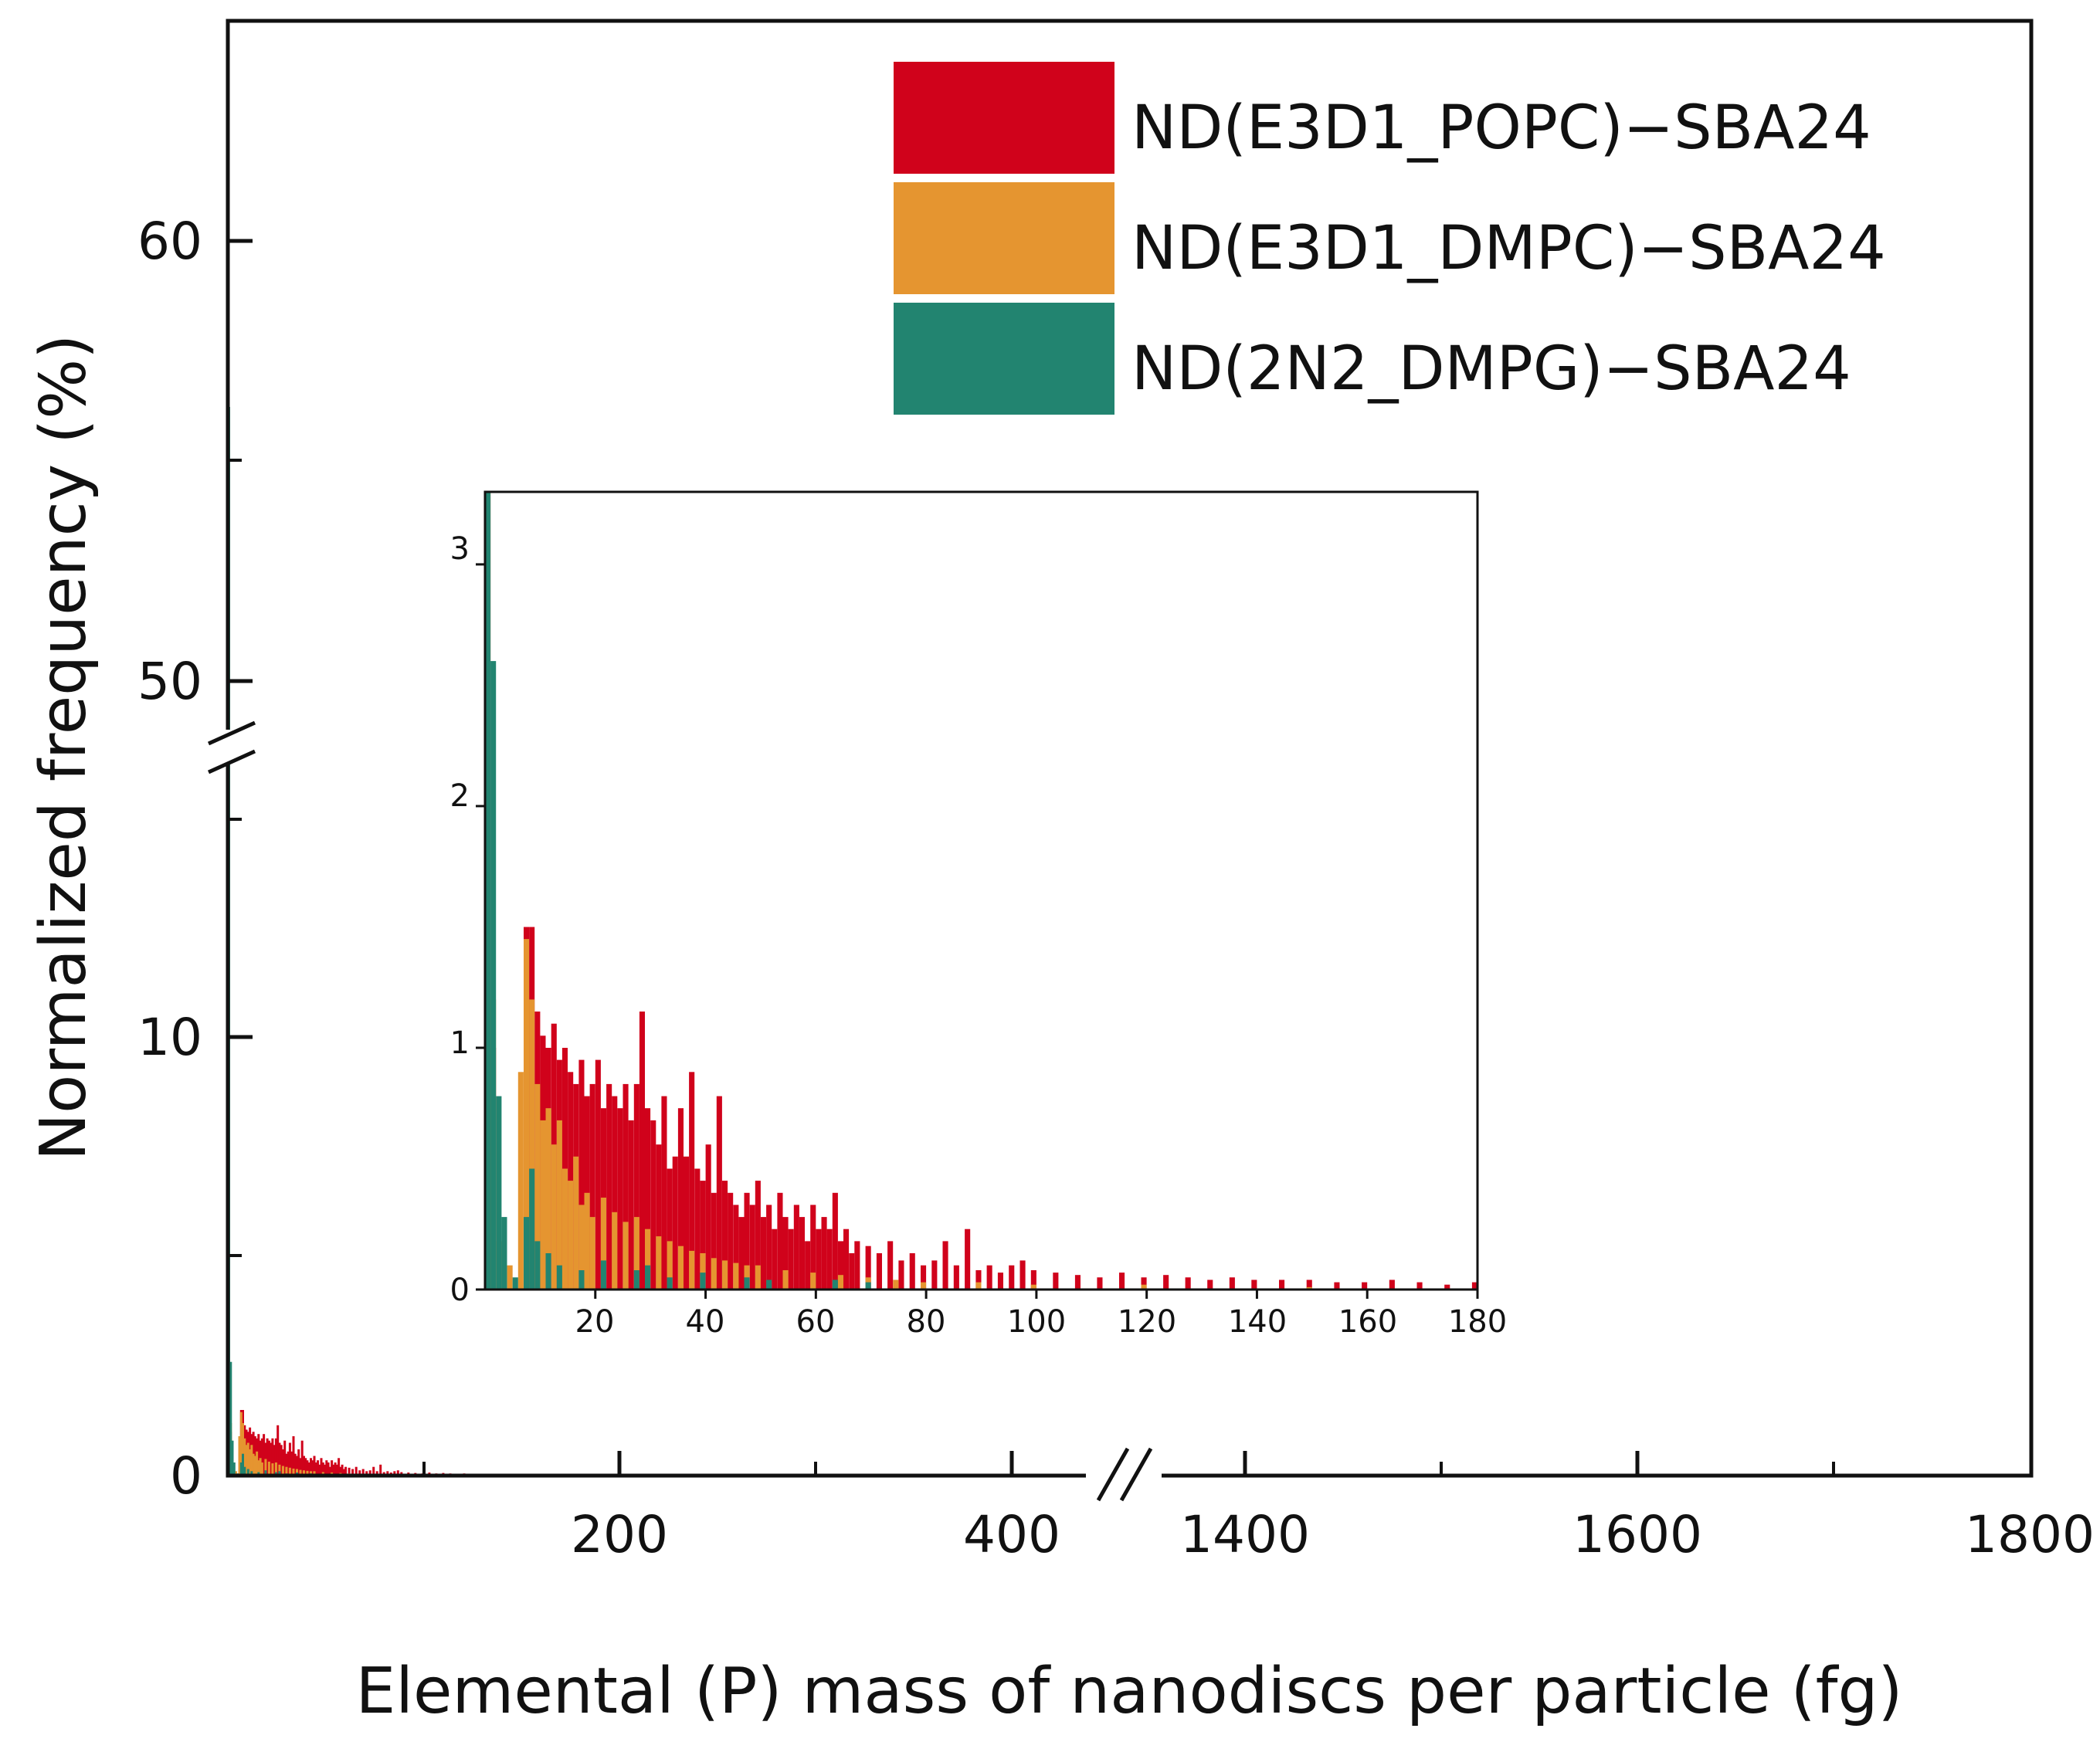  I want to click on inset-x-tick-label-120: 120, so click(1147, 1322).